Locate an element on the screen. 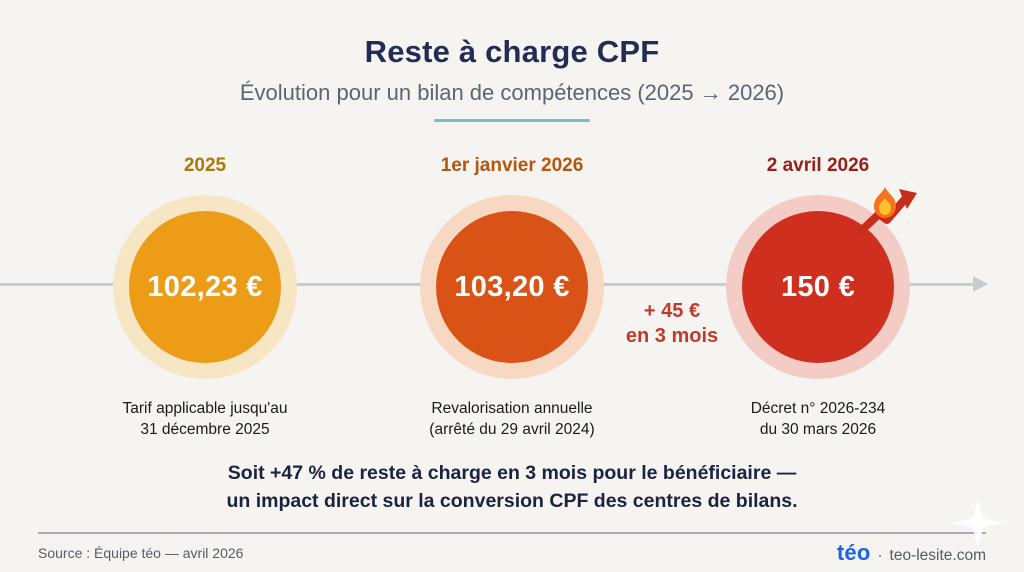 This screenshot has width=1024, height=572. milestone-value: 102,23 € is located at coordinates (205, 286).